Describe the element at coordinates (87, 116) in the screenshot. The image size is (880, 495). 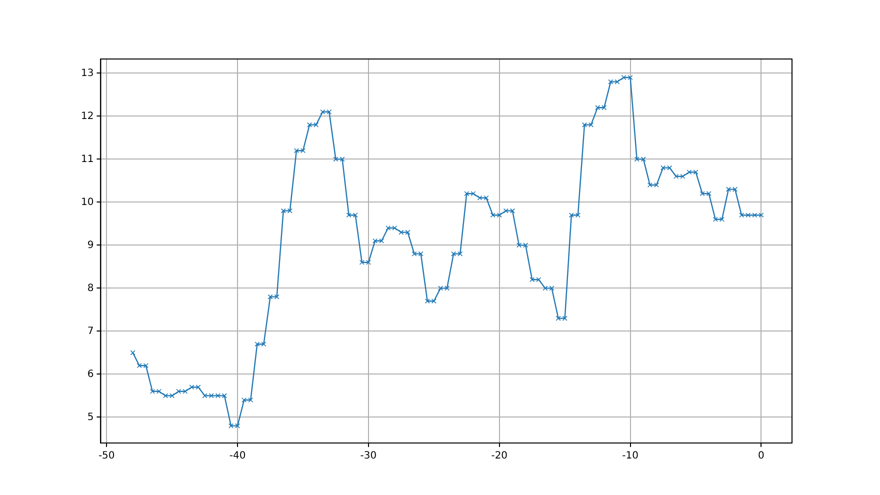
I see `y-tick-label: 12` at that location.